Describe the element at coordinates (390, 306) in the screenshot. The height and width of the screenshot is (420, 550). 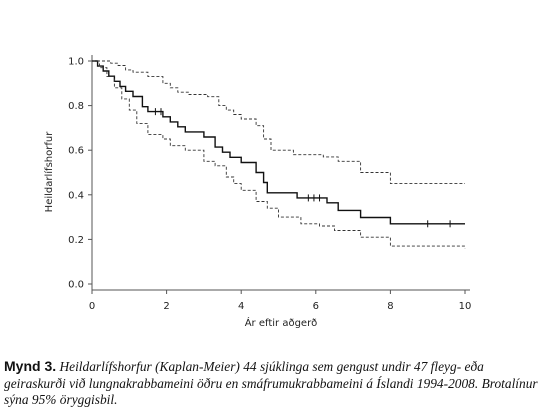
I see `x-tick-label: 8` at that location.